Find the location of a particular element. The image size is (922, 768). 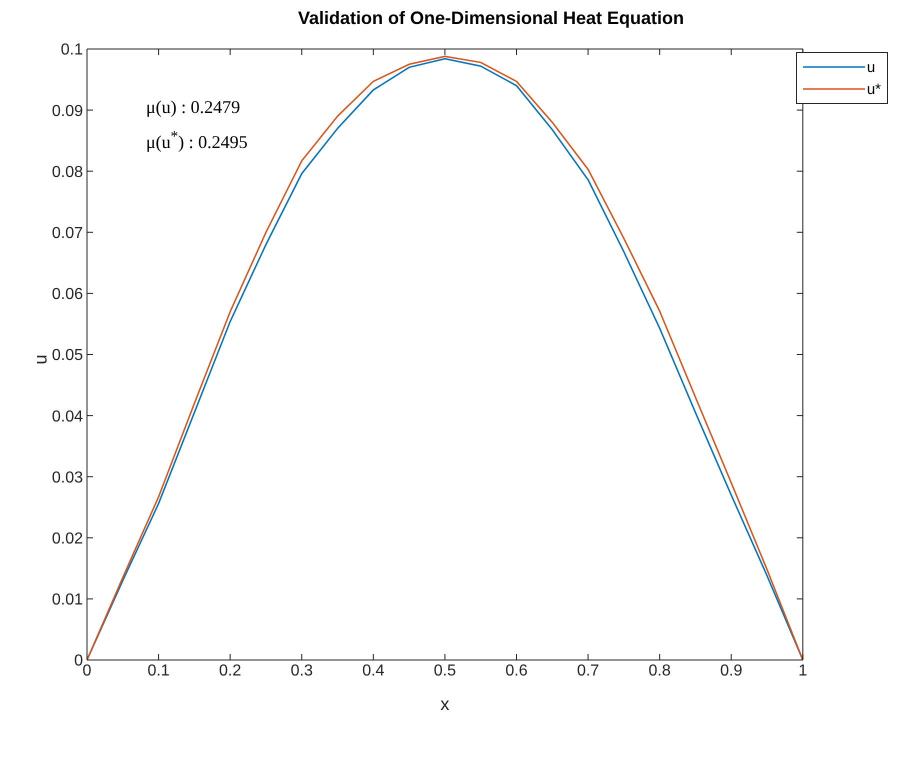

x-axis-title: x is located at coordinates (445, 704).